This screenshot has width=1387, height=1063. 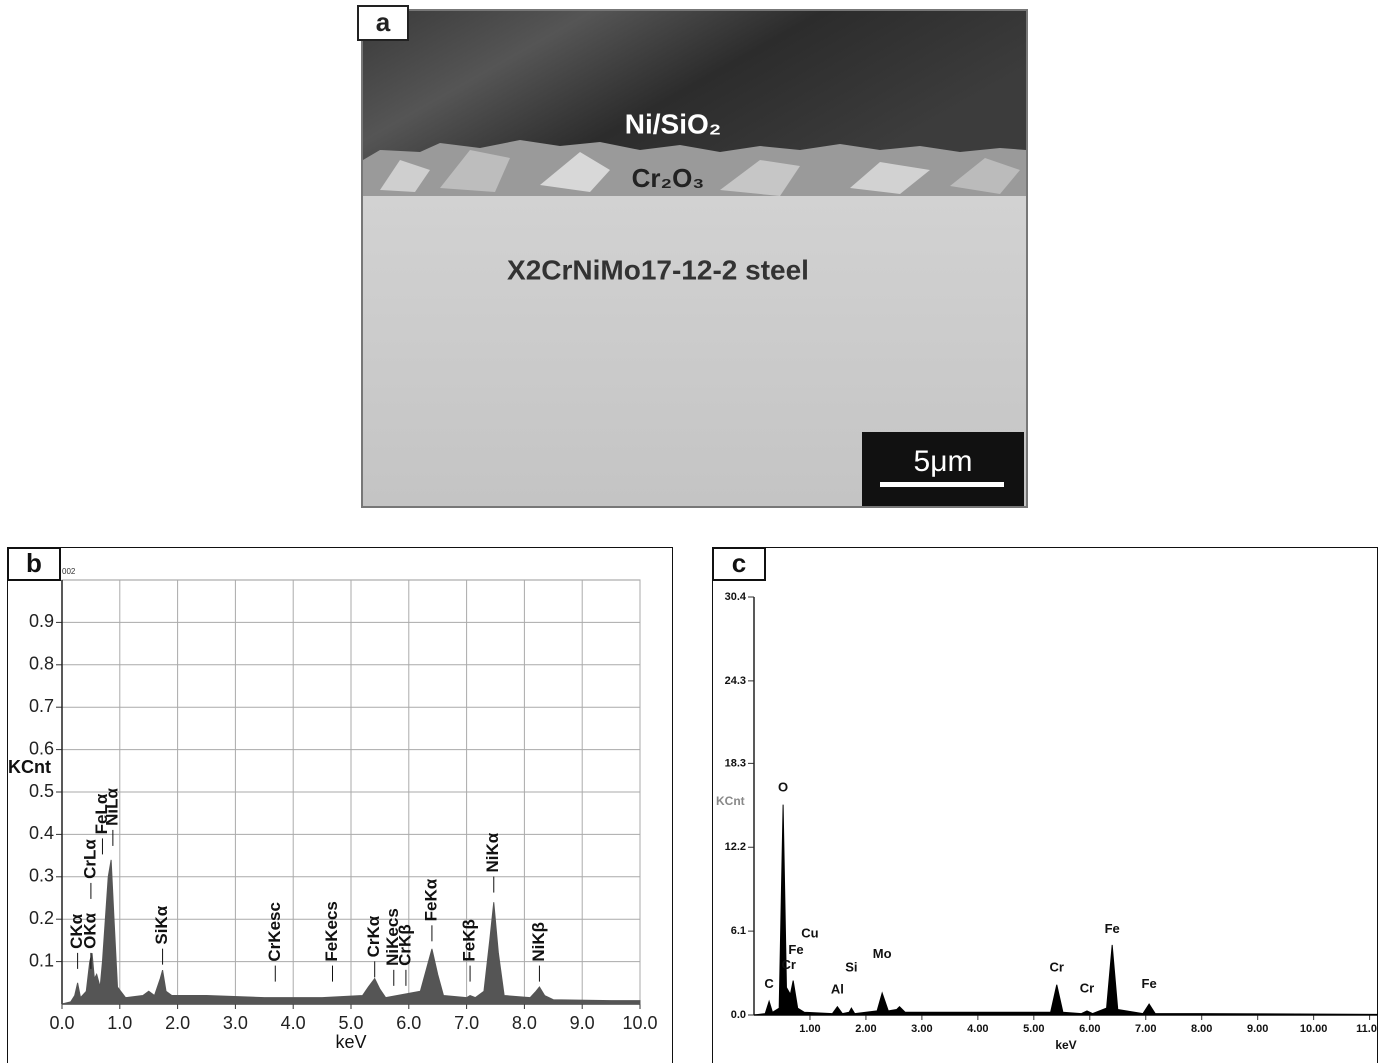 What do you see at coordinates (1257, 1029) in the screenshot?
I see `x-tick-label: 9.00` at bounding box center [1257, 1029].